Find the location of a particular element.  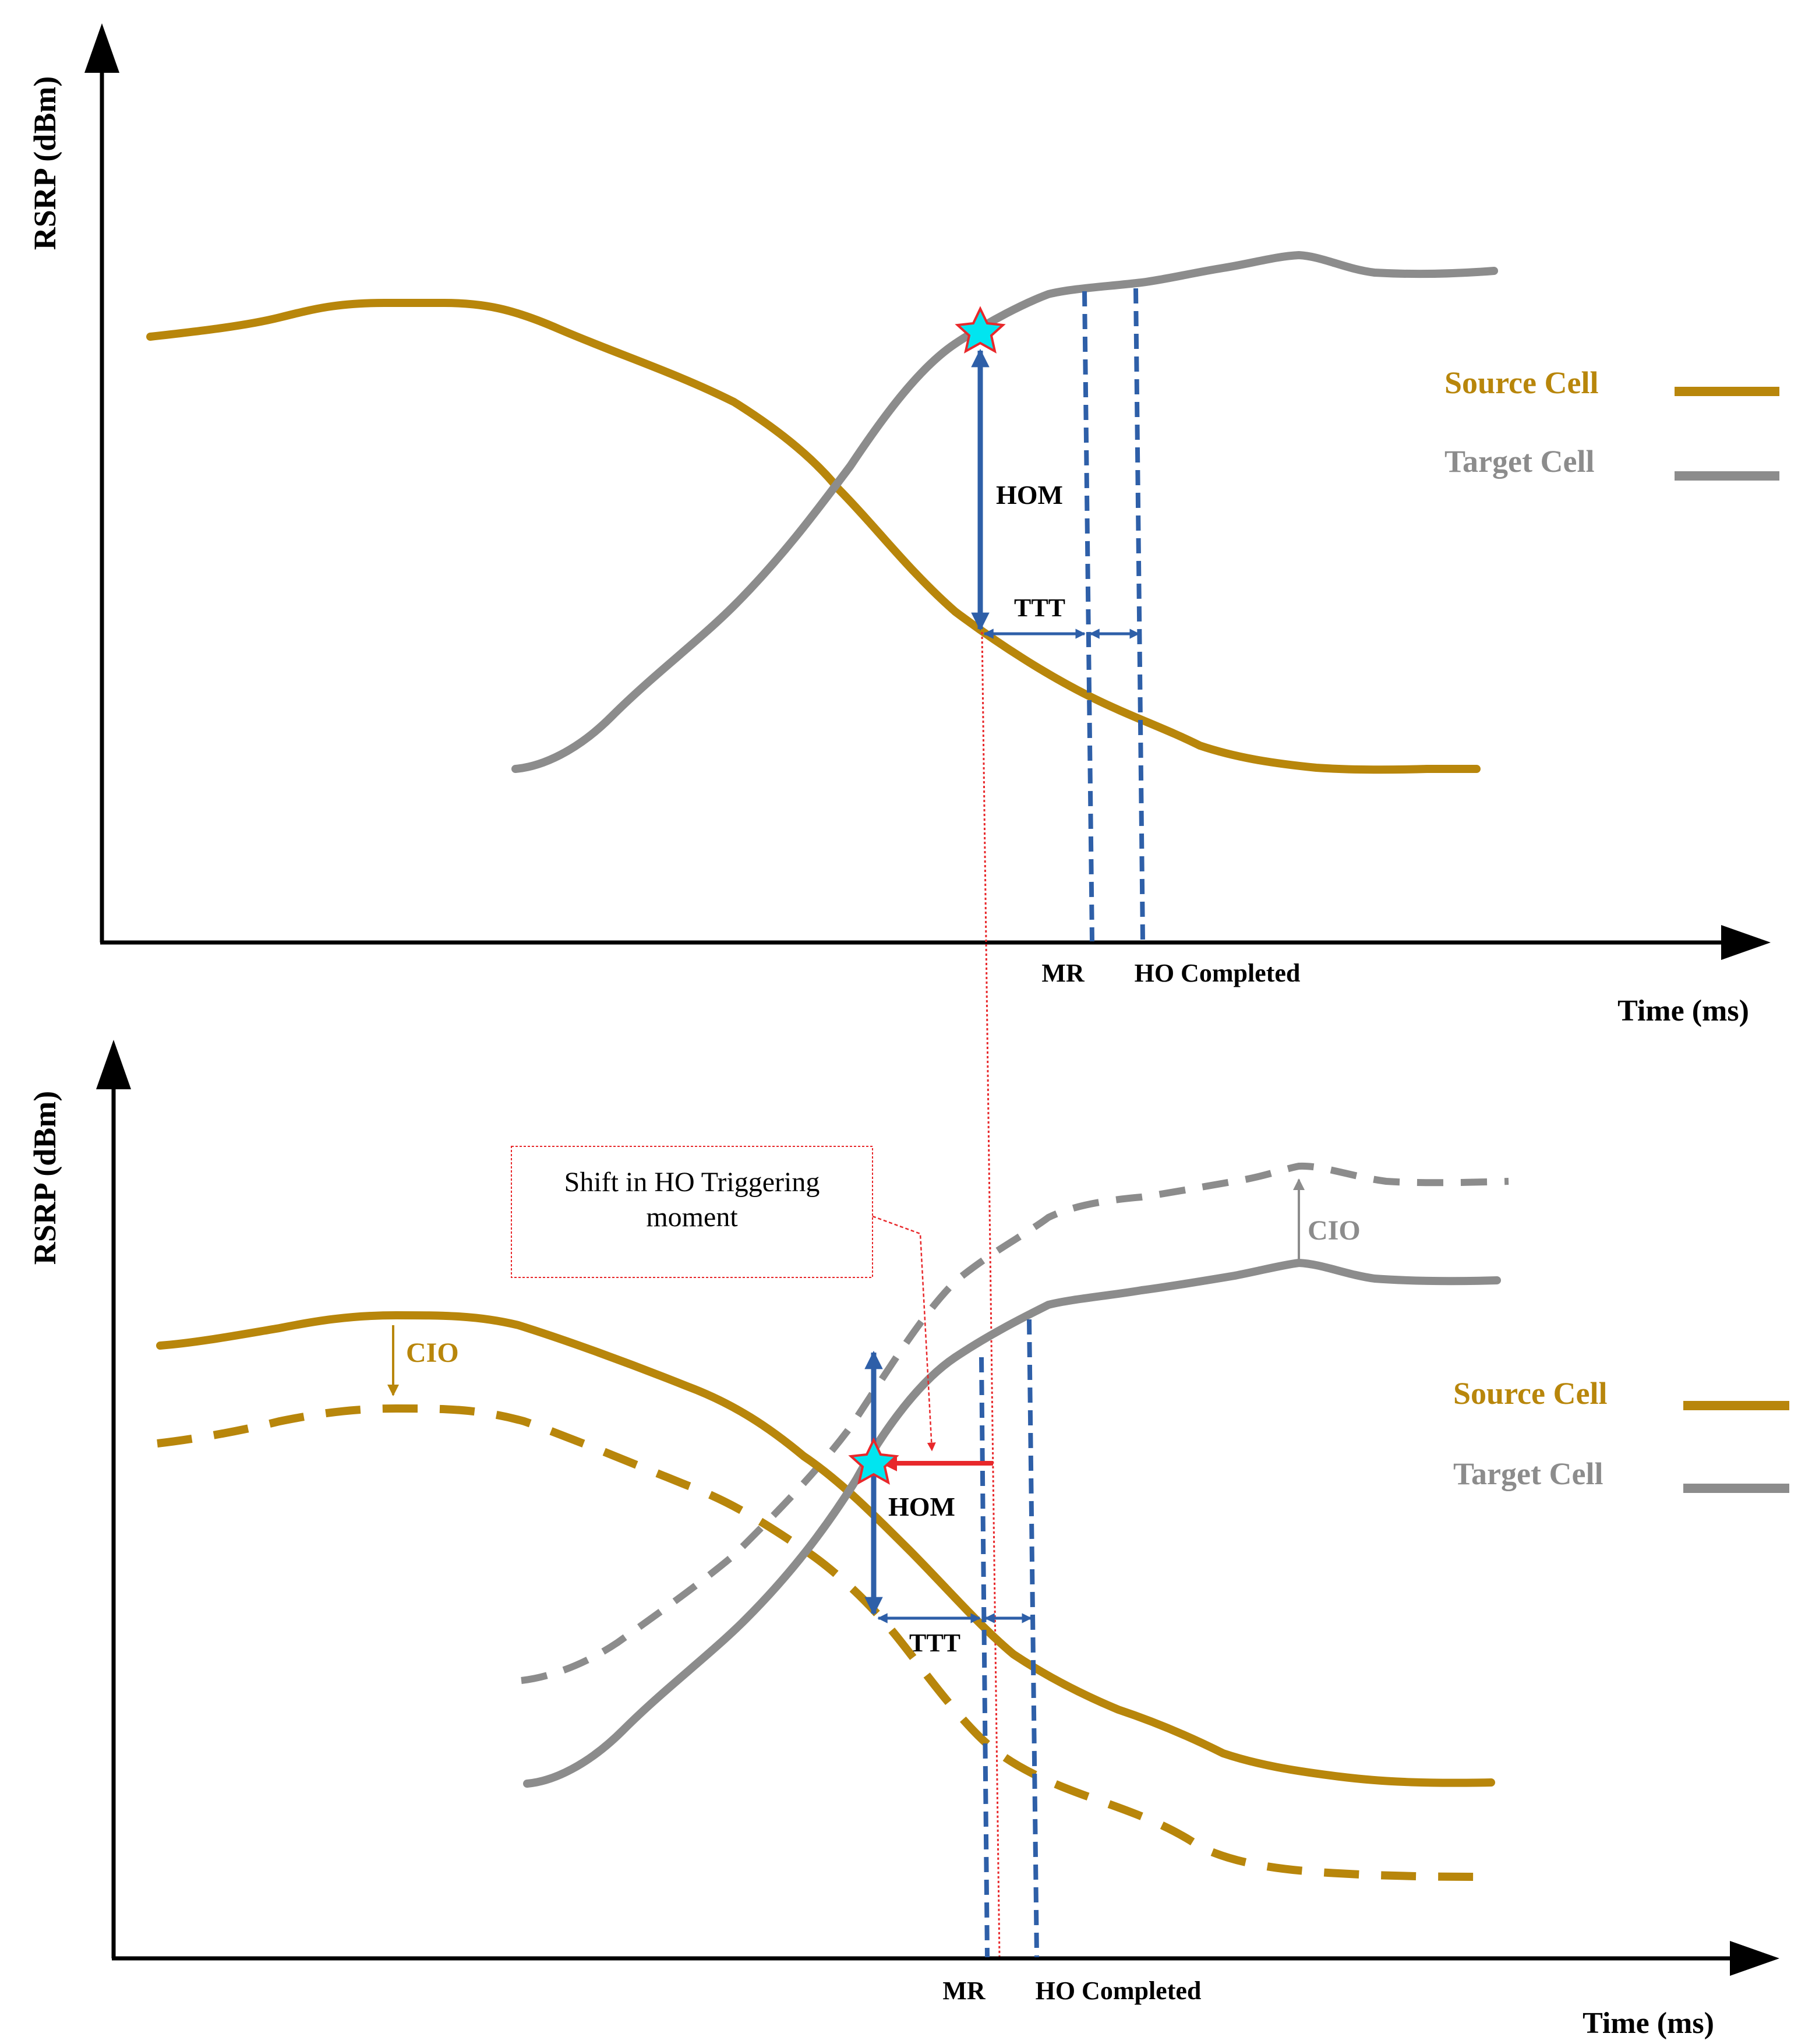

top-ttt-label: TTT is located at coordinates (1039, 608).